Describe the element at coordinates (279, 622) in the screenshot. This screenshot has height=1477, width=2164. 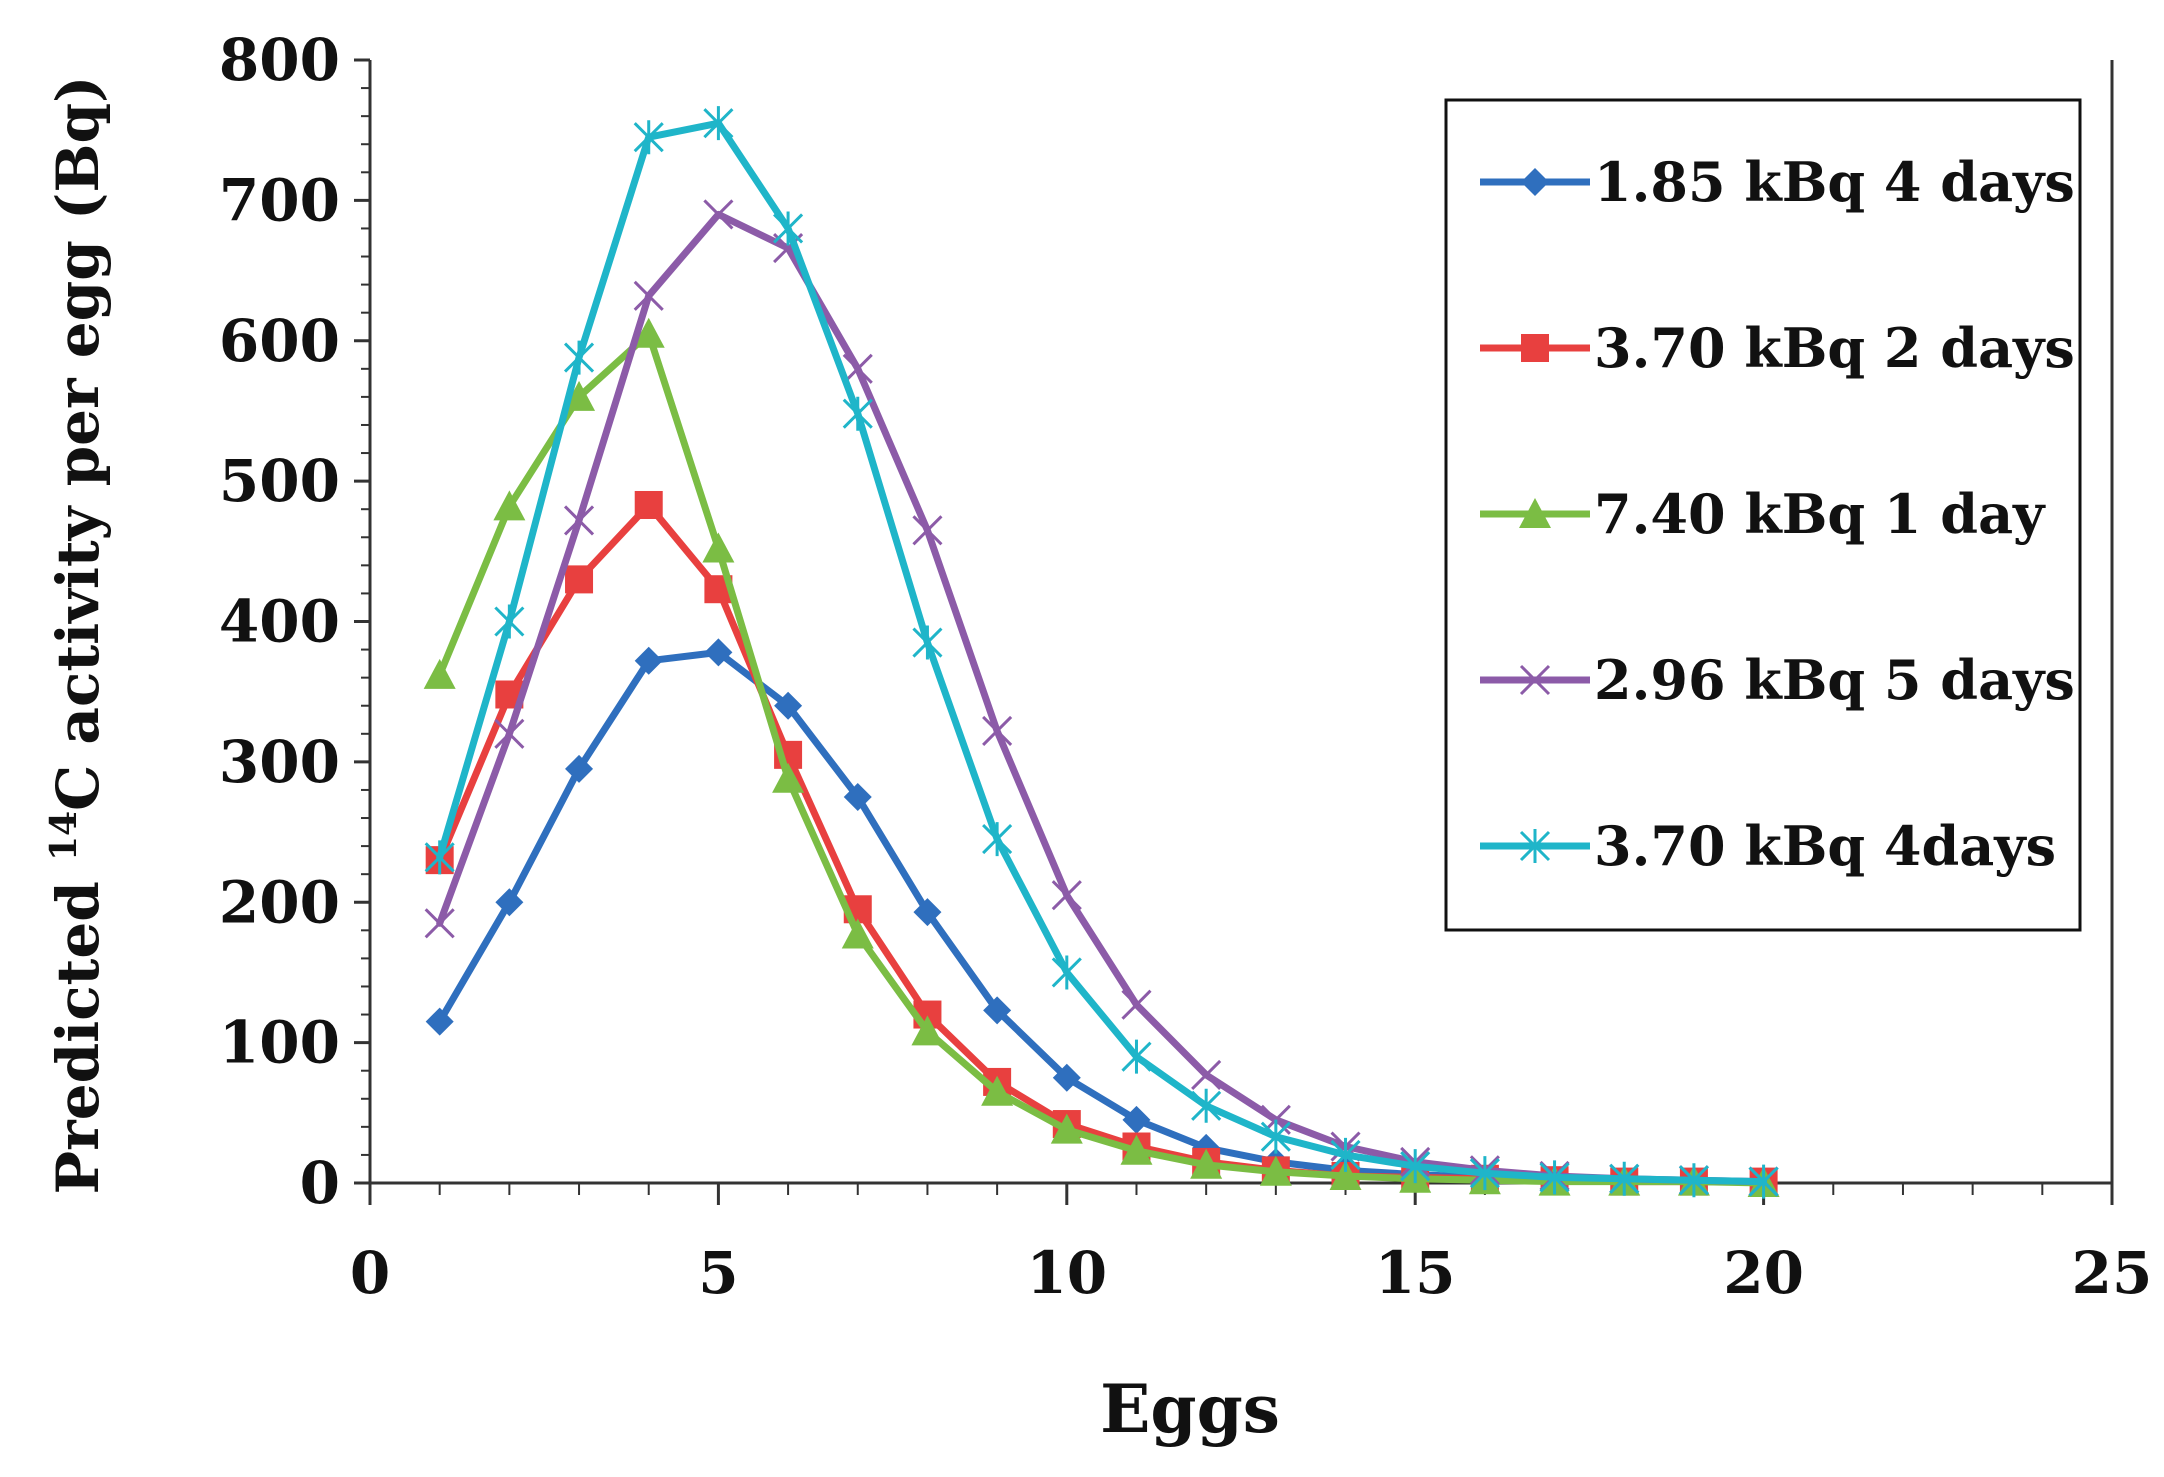
I see `y-tick-label: 400` at that location.